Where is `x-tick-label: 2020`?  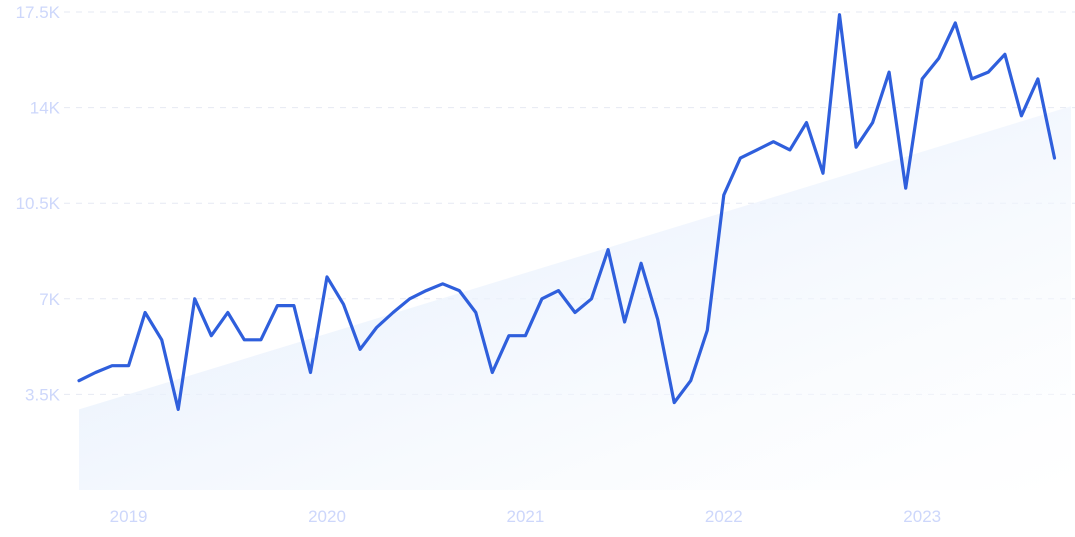
x-tick-label: 2020 is located at coordinates (327, 516).